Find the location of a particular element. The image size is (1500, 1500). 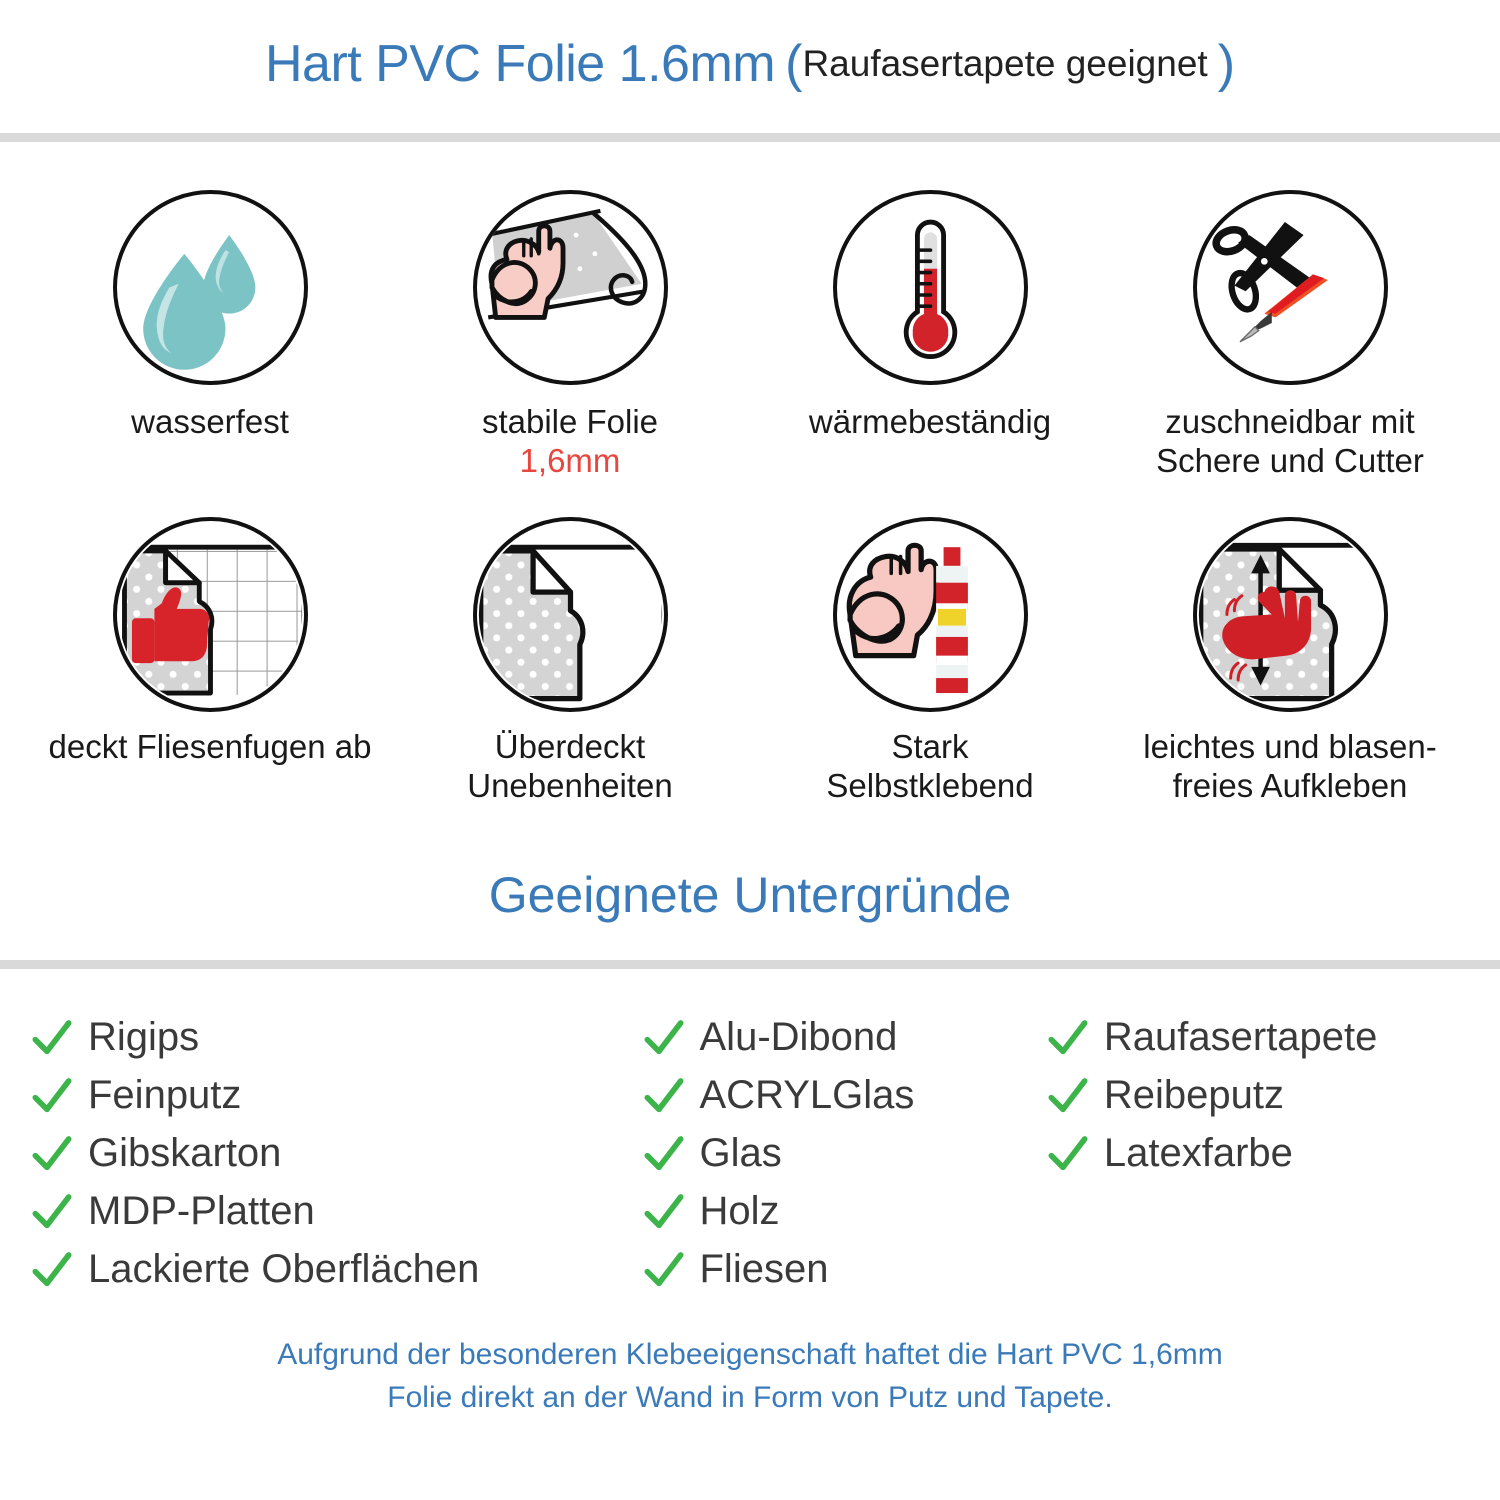

list-item: Raufasertapete is located at coordinates (1258, 1038).